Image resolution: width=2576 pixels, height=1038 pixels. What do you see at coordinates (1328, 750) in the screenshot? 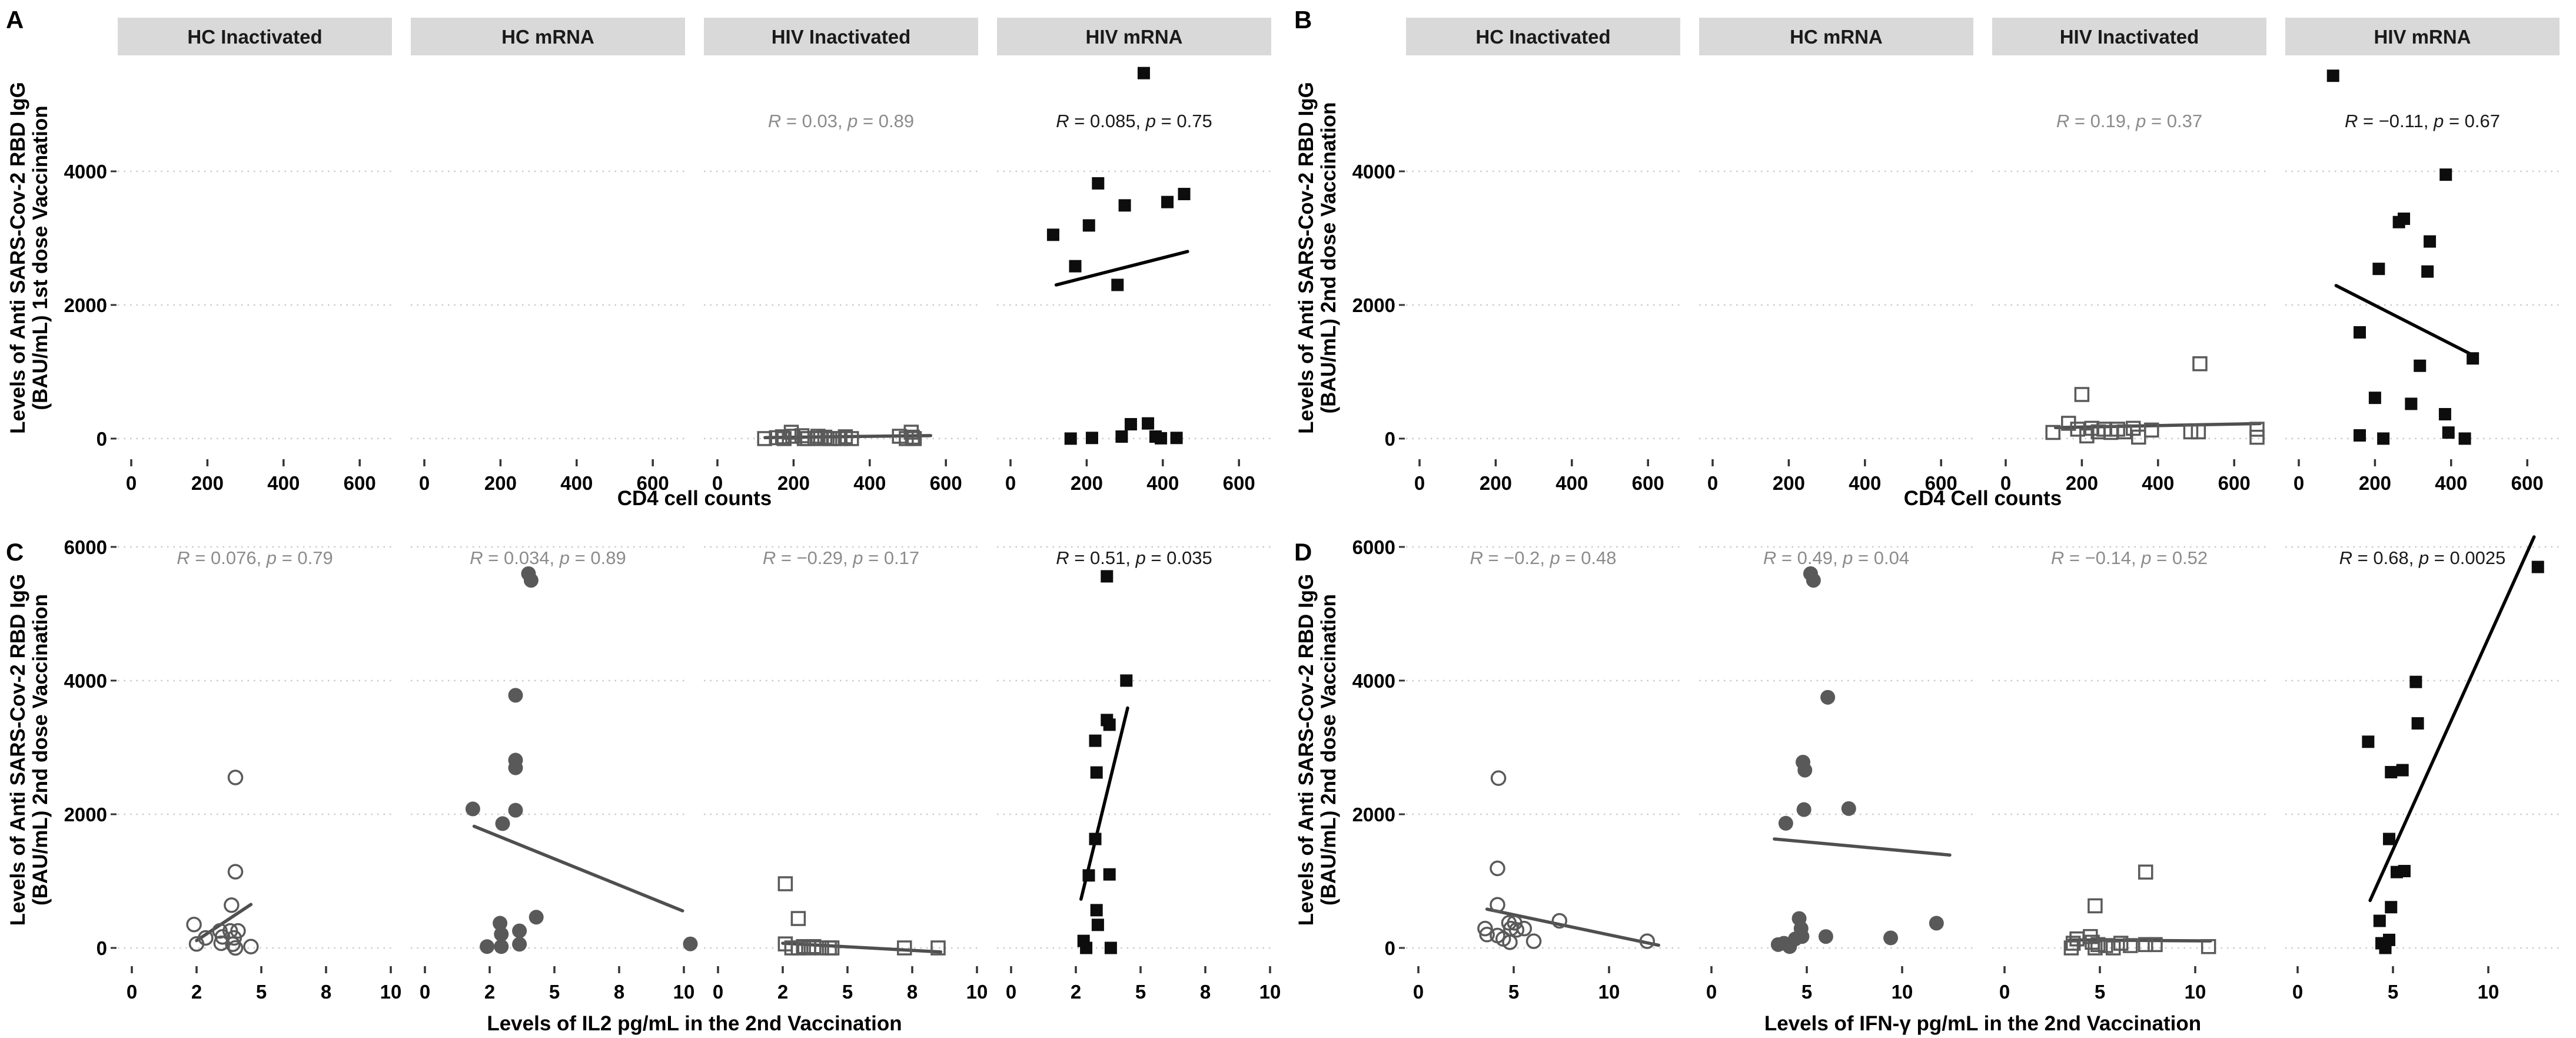
I see `y-axis-title-line2: (BAU/mL) 2nd dose Vaccination` at bounding box center [1328, 750].